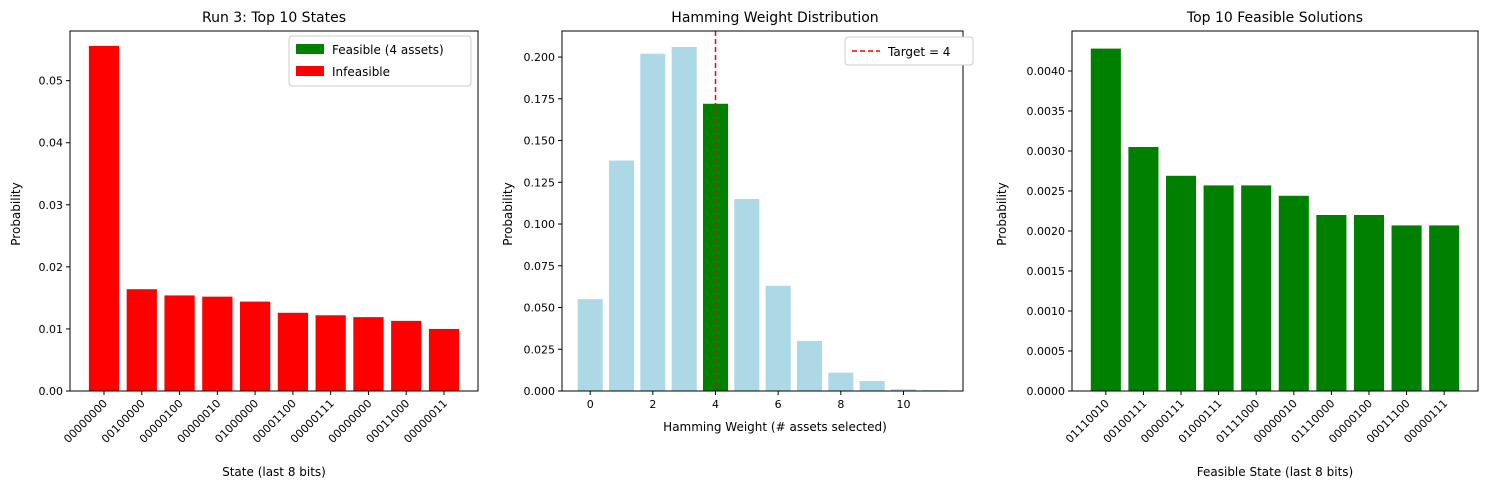  What do you see at coordinates (540, 391) in the screenshot?
I see `y-tick-label: 0.000` at bounding box center [540, 391].